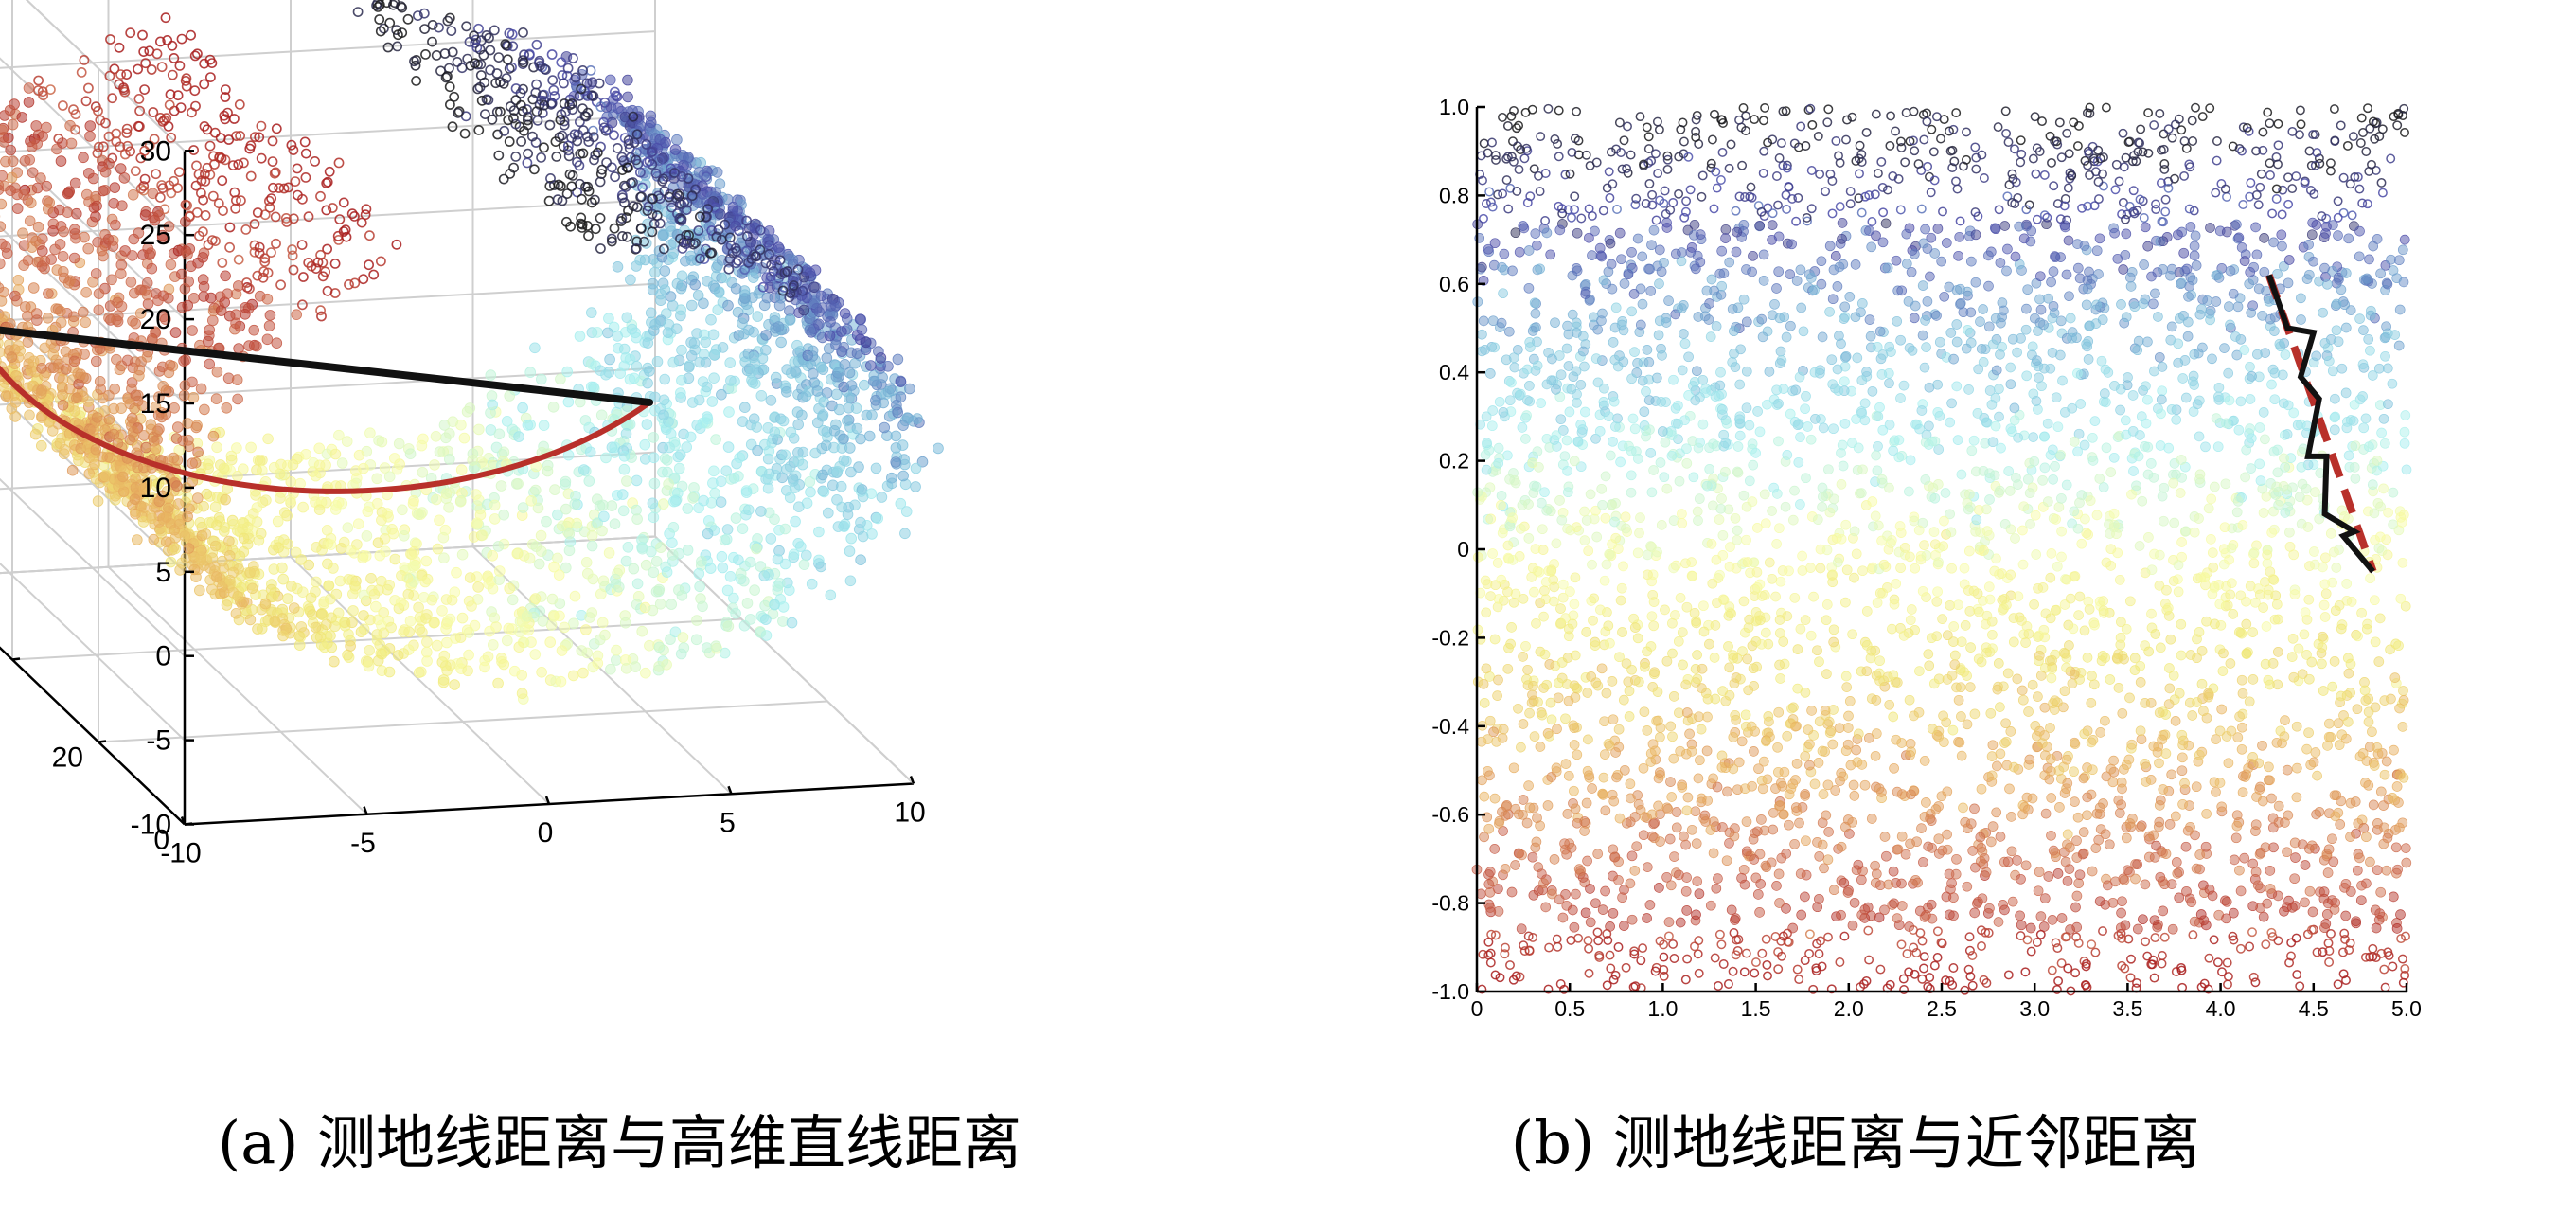  What do you see at coordinates (93, 567) in the screenshot?
I see `grid-line` at bounding box center [93, 567].